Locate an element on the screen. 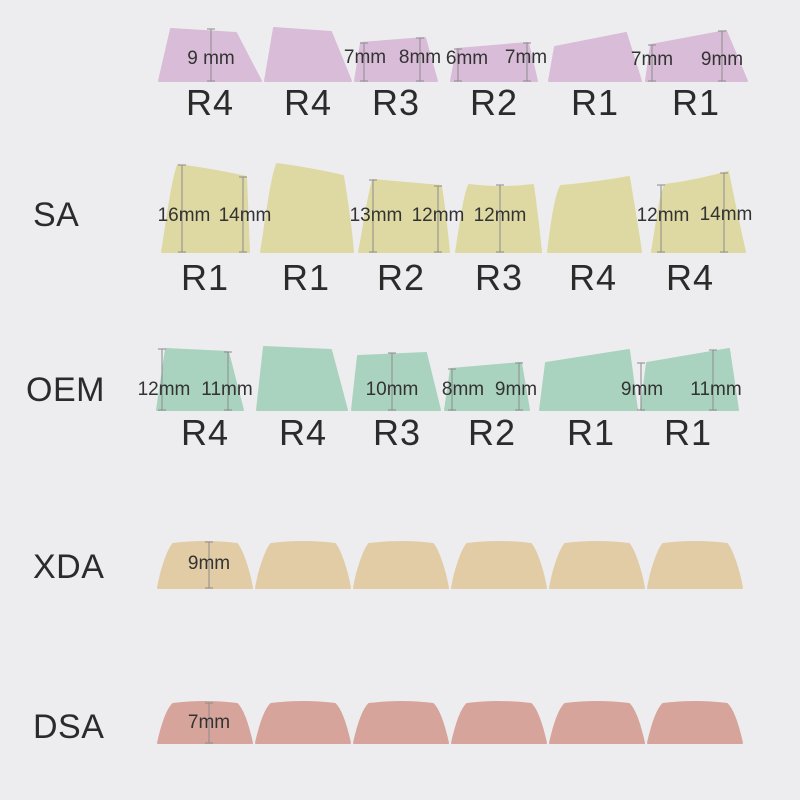  measurement-label: 10mm is located at coordinates (392, 389).